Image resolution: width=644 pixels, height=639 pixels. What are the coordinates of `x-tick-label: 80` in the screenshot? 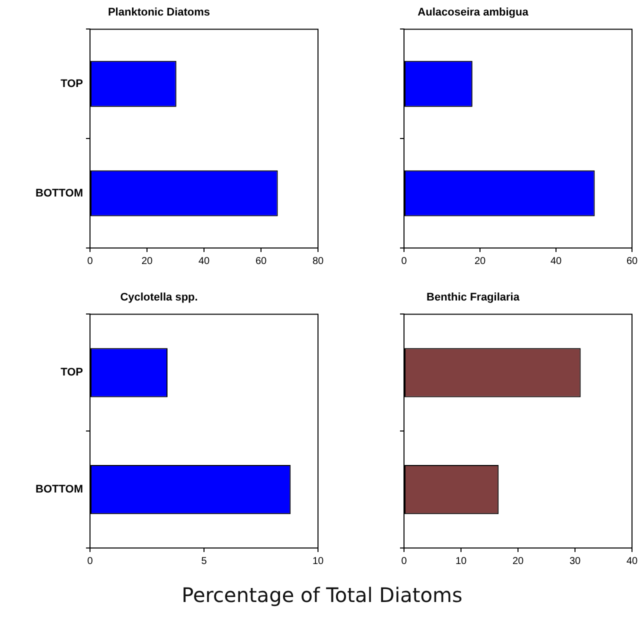 It's located at (318, 261).